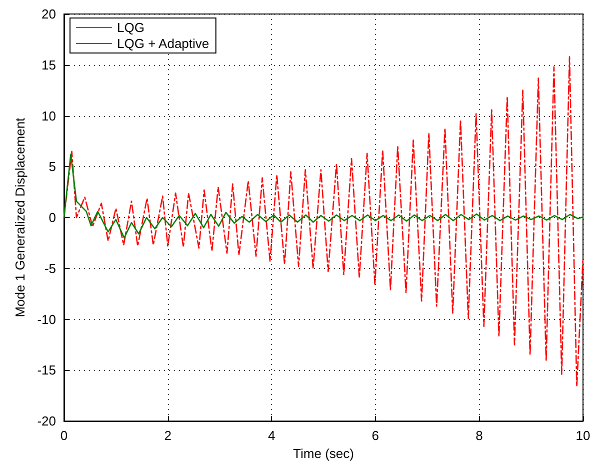 This screenshot has width=596, height=465. I want to click on y-axis-title: Mode 1 Generalized Displacement, so click(20, 217).